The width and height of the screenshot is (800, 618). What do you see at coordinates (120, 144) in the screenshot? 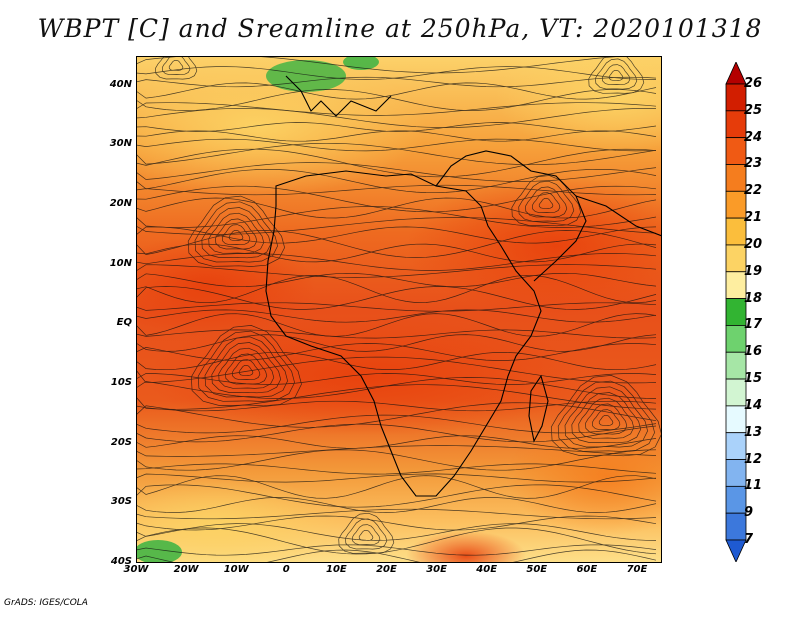
I see `y-tick-label: 30N` at bounding box center [120, 144].